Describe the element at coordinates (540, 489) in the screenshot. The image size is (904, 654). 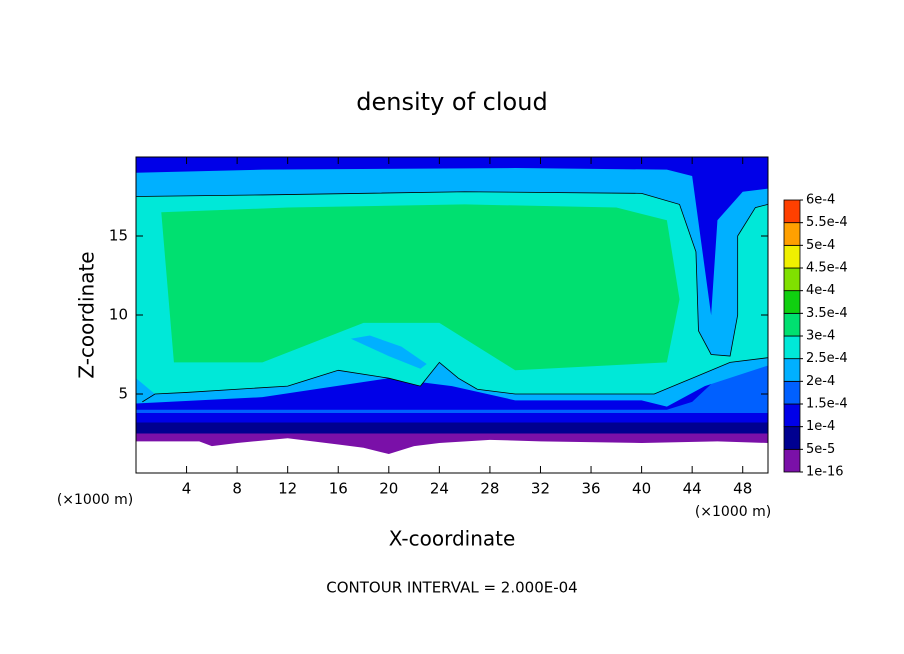
I see `x-tick-label: 32` at that location.